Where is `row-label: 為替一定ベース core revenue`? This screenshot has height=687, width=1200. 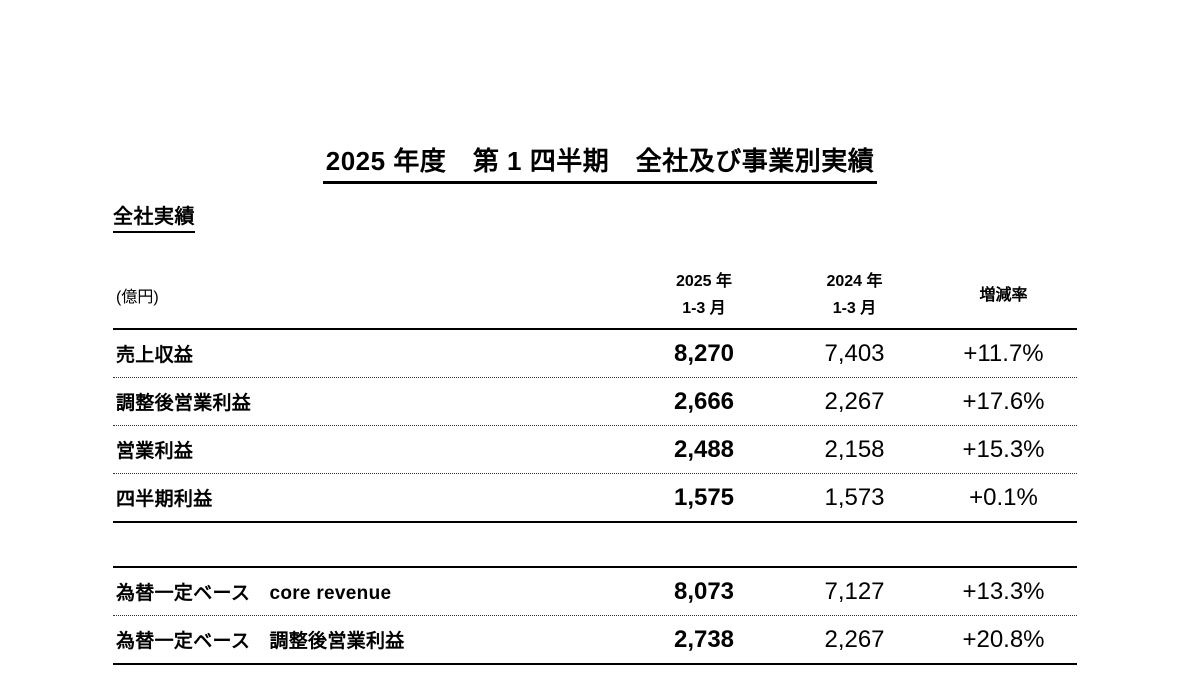 row-label: 為替一定ベース core revenue is located at coordinates (254, 593).